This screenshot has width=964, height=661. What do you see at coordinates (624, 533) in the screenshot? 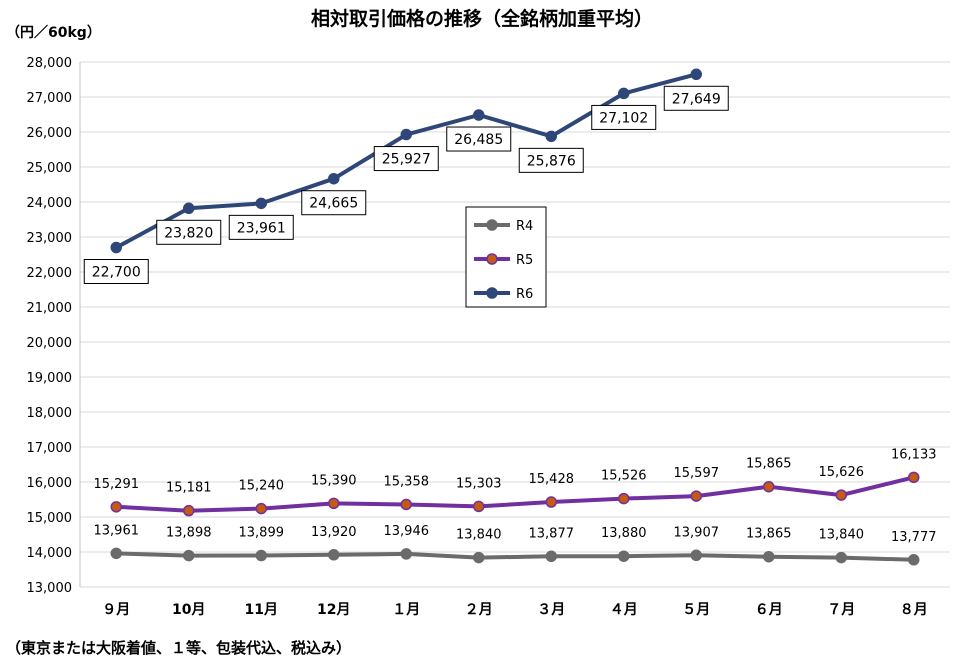
I see `data-label-R4: 13,880` at bounding box center [624, 533].